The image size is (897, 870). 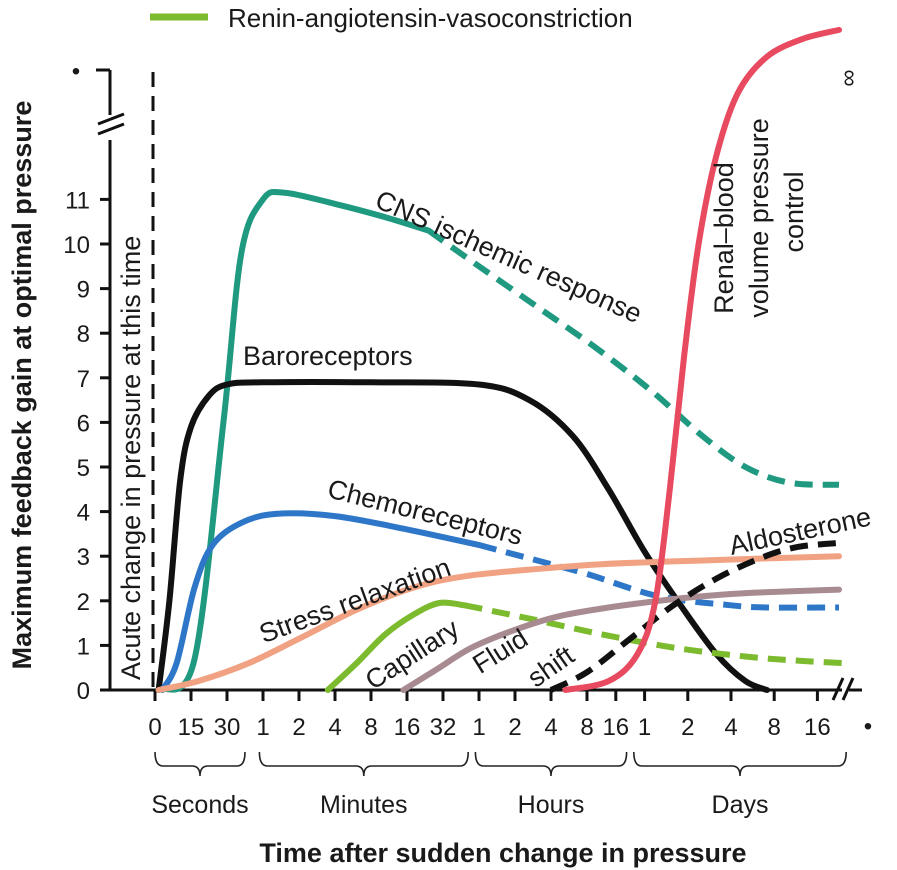 What do you see at coordinates (502, 853) in the screenshot?
I see `x-axis-title: Time after sudden change in pressure` at bounding box center [502, 853].